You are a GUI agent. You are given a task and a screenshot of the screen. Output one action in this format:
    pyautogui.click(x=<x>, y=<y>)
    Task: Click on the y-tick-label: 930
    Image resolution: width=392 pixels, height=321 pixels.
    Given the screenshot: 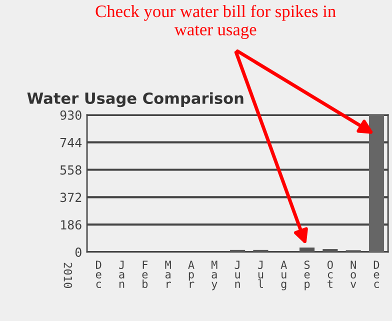 What is the action you would take?
    pyautogui.click(x=71, y=115)
    